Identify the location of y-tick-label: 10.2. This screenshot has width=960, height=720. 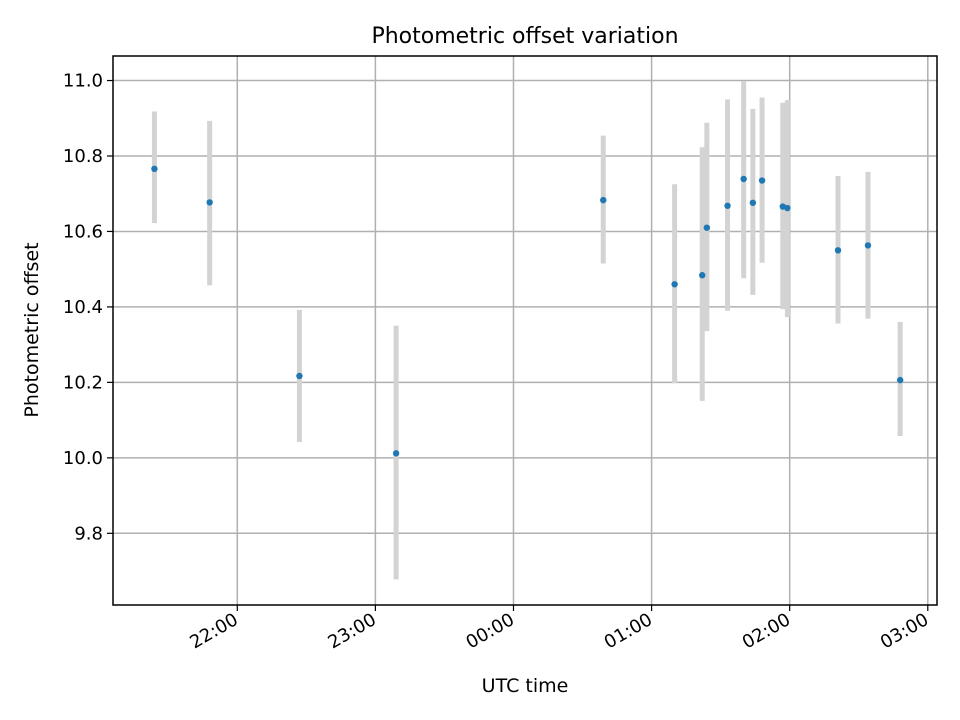
(83, 382).